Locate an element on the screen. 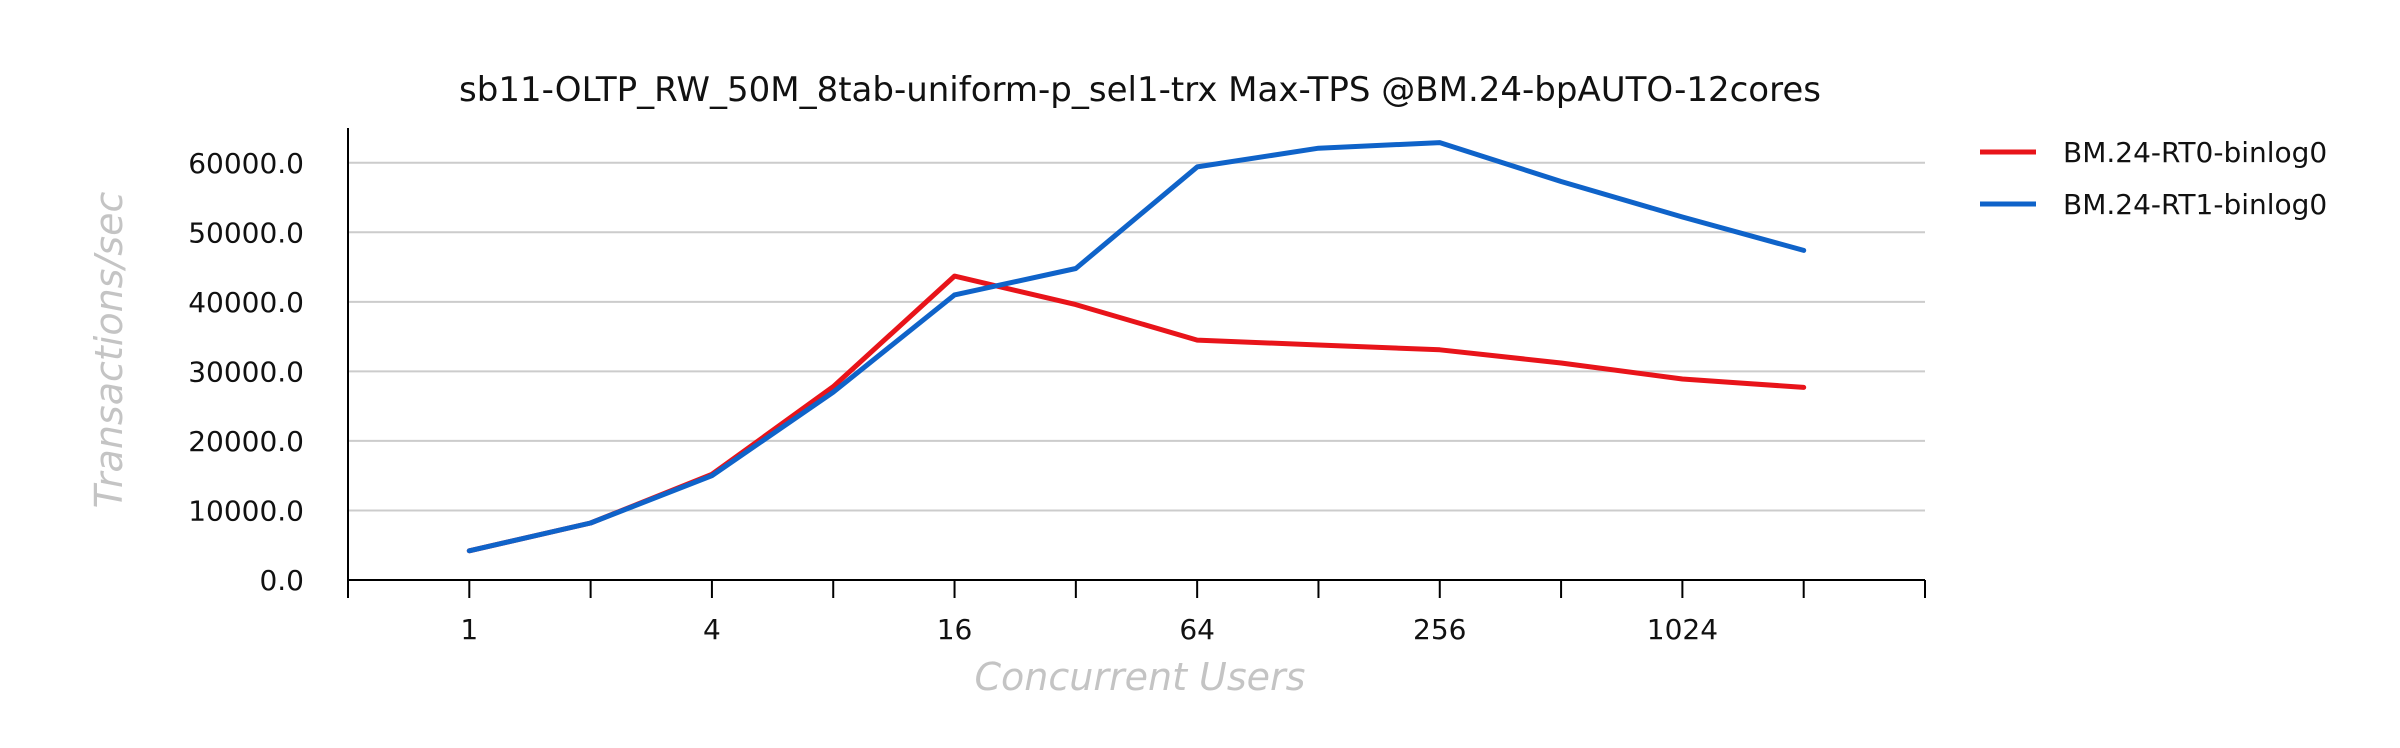 The height and width of the screenshot is (748, 2400). x-tick-label: 1 is located at coordinates (469, 629).